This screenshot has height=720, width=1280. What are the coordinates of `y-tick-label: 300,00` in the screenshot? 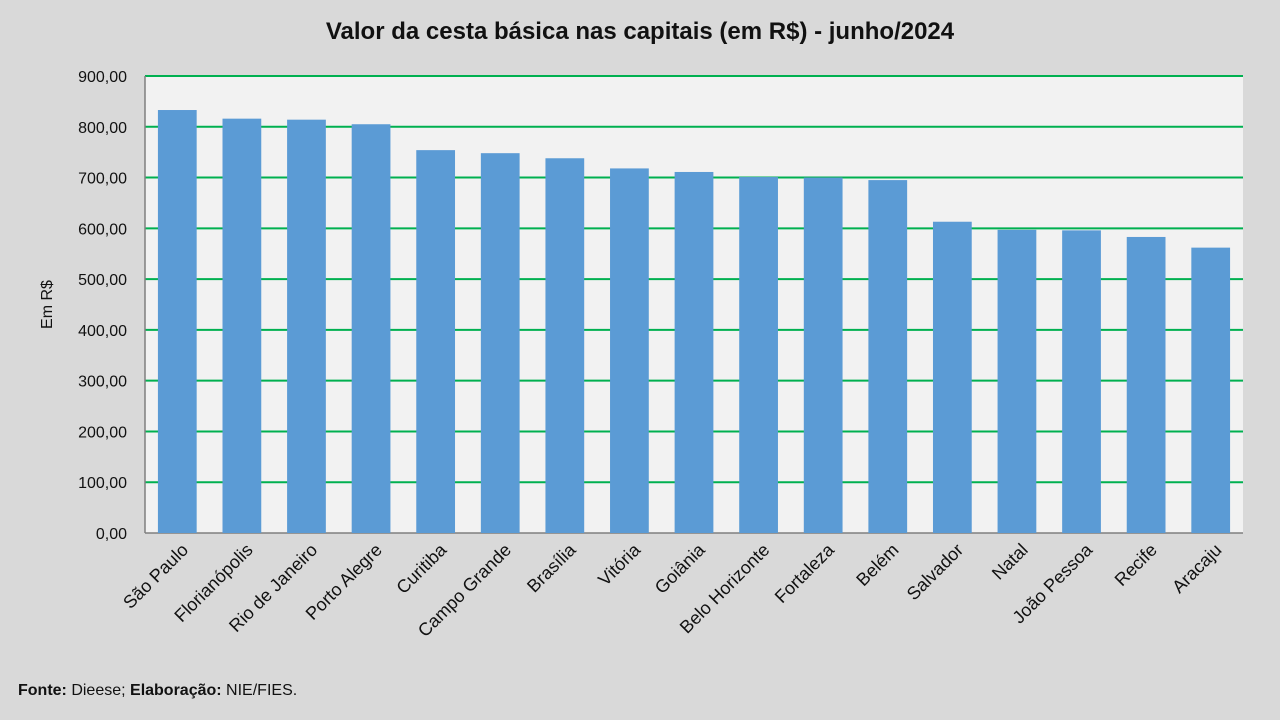 It's located at (102, 382).